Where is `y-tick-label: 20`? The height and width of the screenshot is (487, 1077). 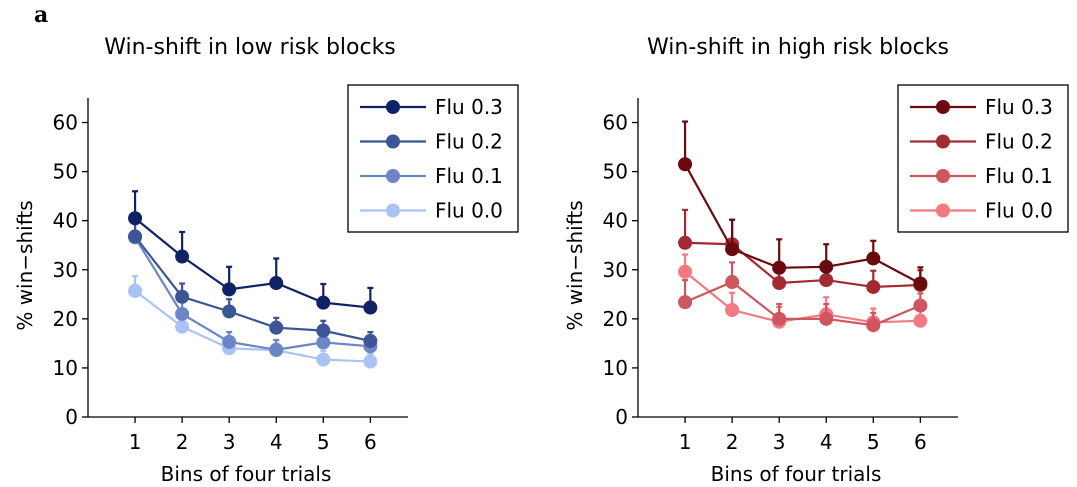 y-tick-label: 20 is located at coordinates (65, 319).